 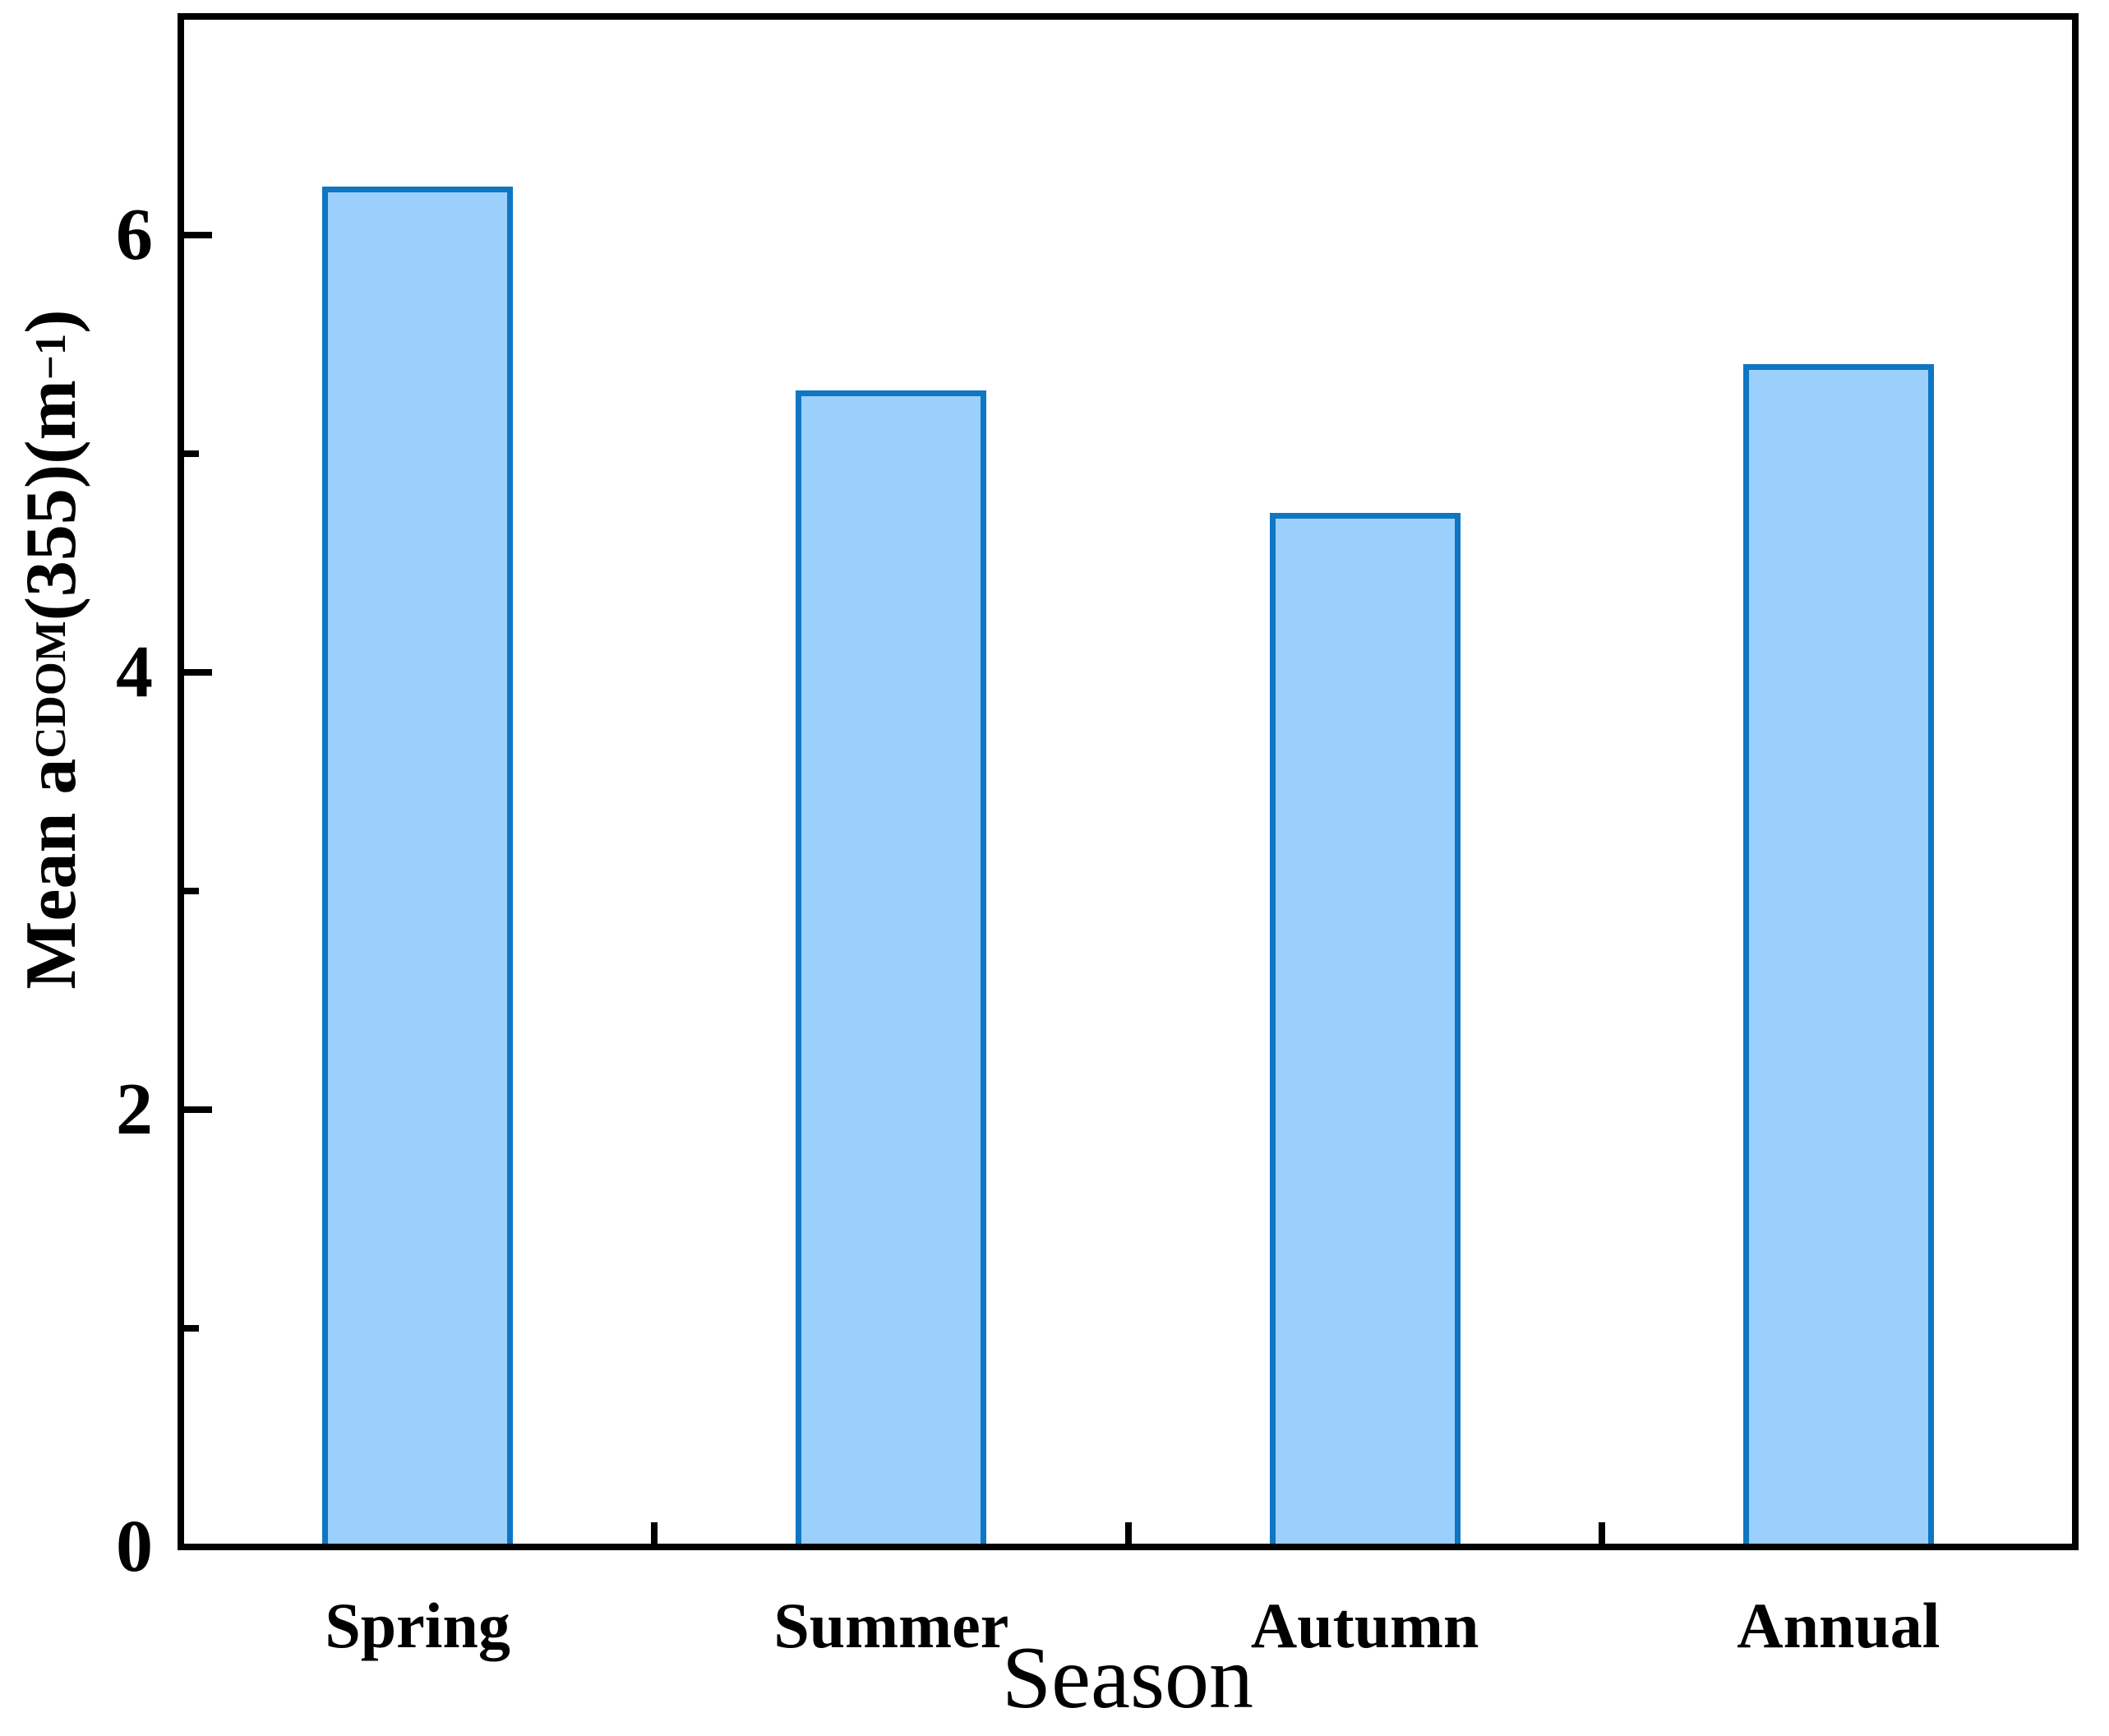 What do you see at coordinates (1365, 1028) in the screenshot?
I see `bar-autumn` at bounding box center [1365, 1028].